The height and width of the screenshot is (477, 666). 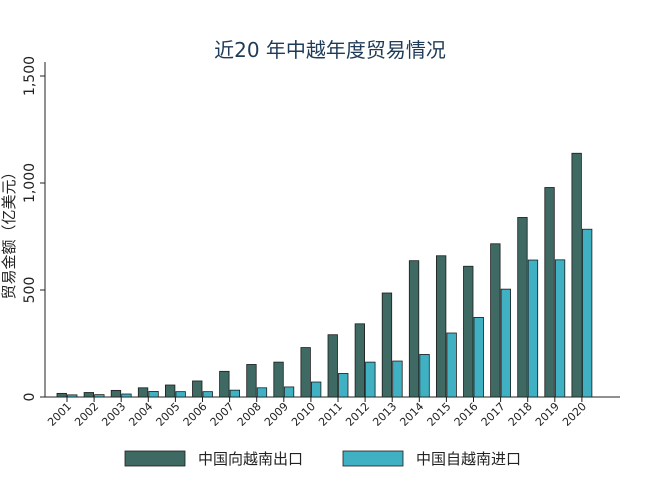 What do you see at coordinates (276, 414) in the screenshot?
I see `x-tick-label: 2009` at bounding box center [276, 414].